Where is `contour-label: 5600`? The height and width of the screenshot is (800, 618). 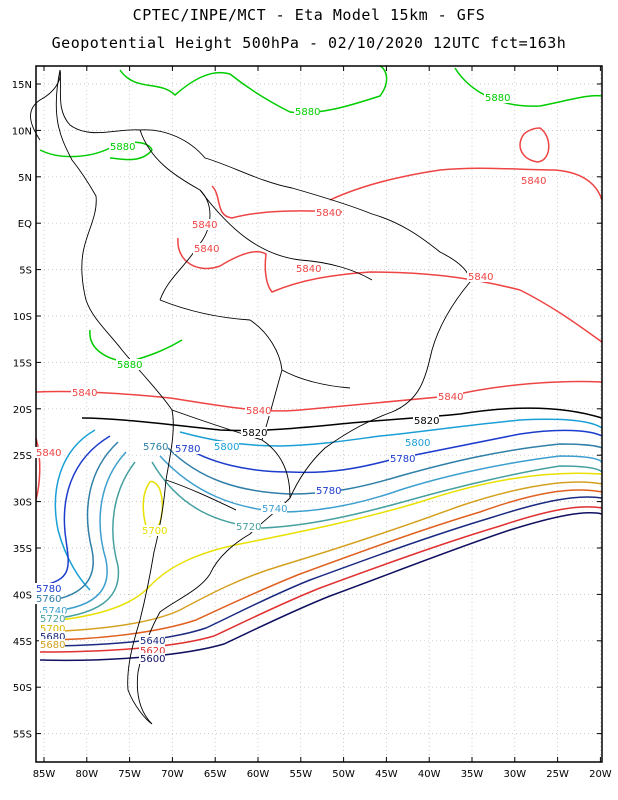
contour-label: 5600 is located at coordinates (152, 659).